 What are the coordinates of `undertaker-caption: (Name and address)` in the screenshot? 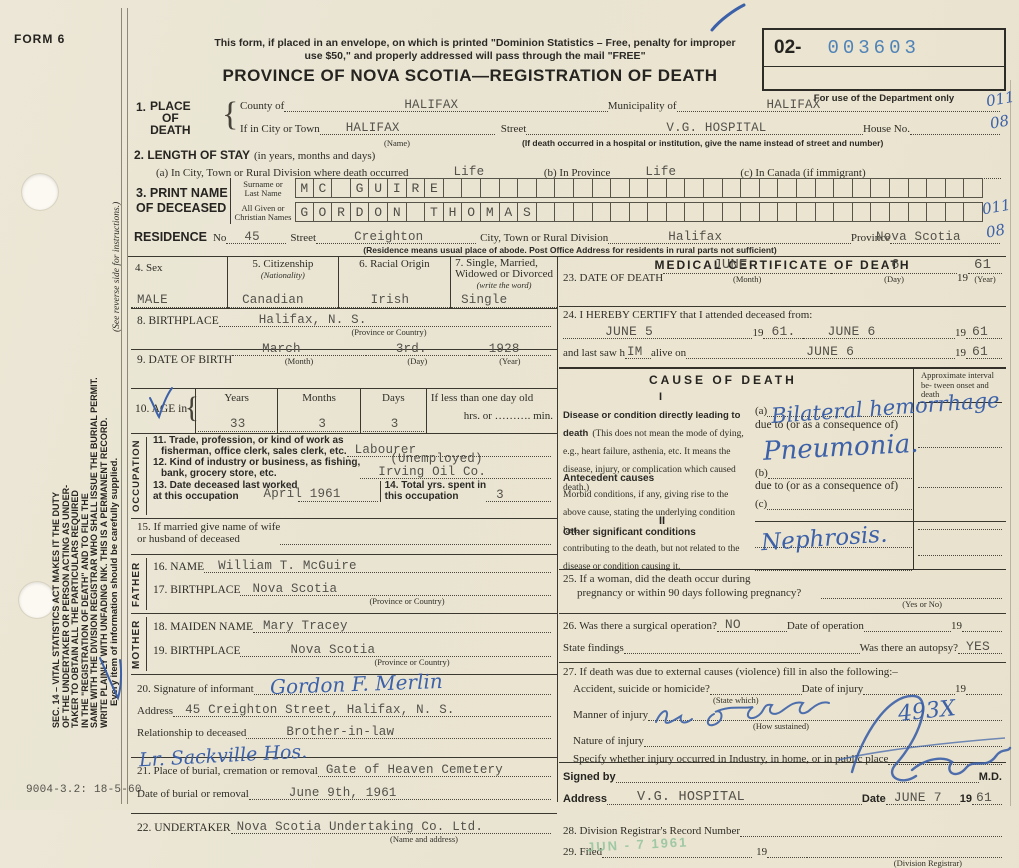 It's located at (424, 839).